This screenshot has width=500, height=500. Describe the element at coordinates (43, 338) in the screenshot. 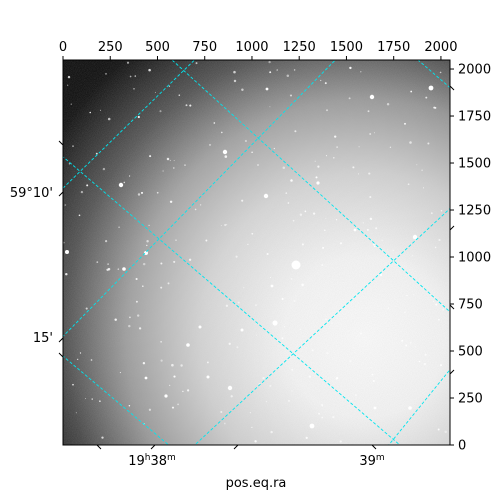

I see `dec-tick-label-15: 15'` at that location.